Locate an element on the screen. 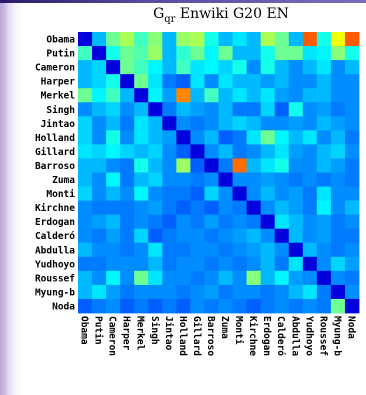 This screenshot has width=366, height=395. row-label: Erdogan is located at coordinates (55, 222).